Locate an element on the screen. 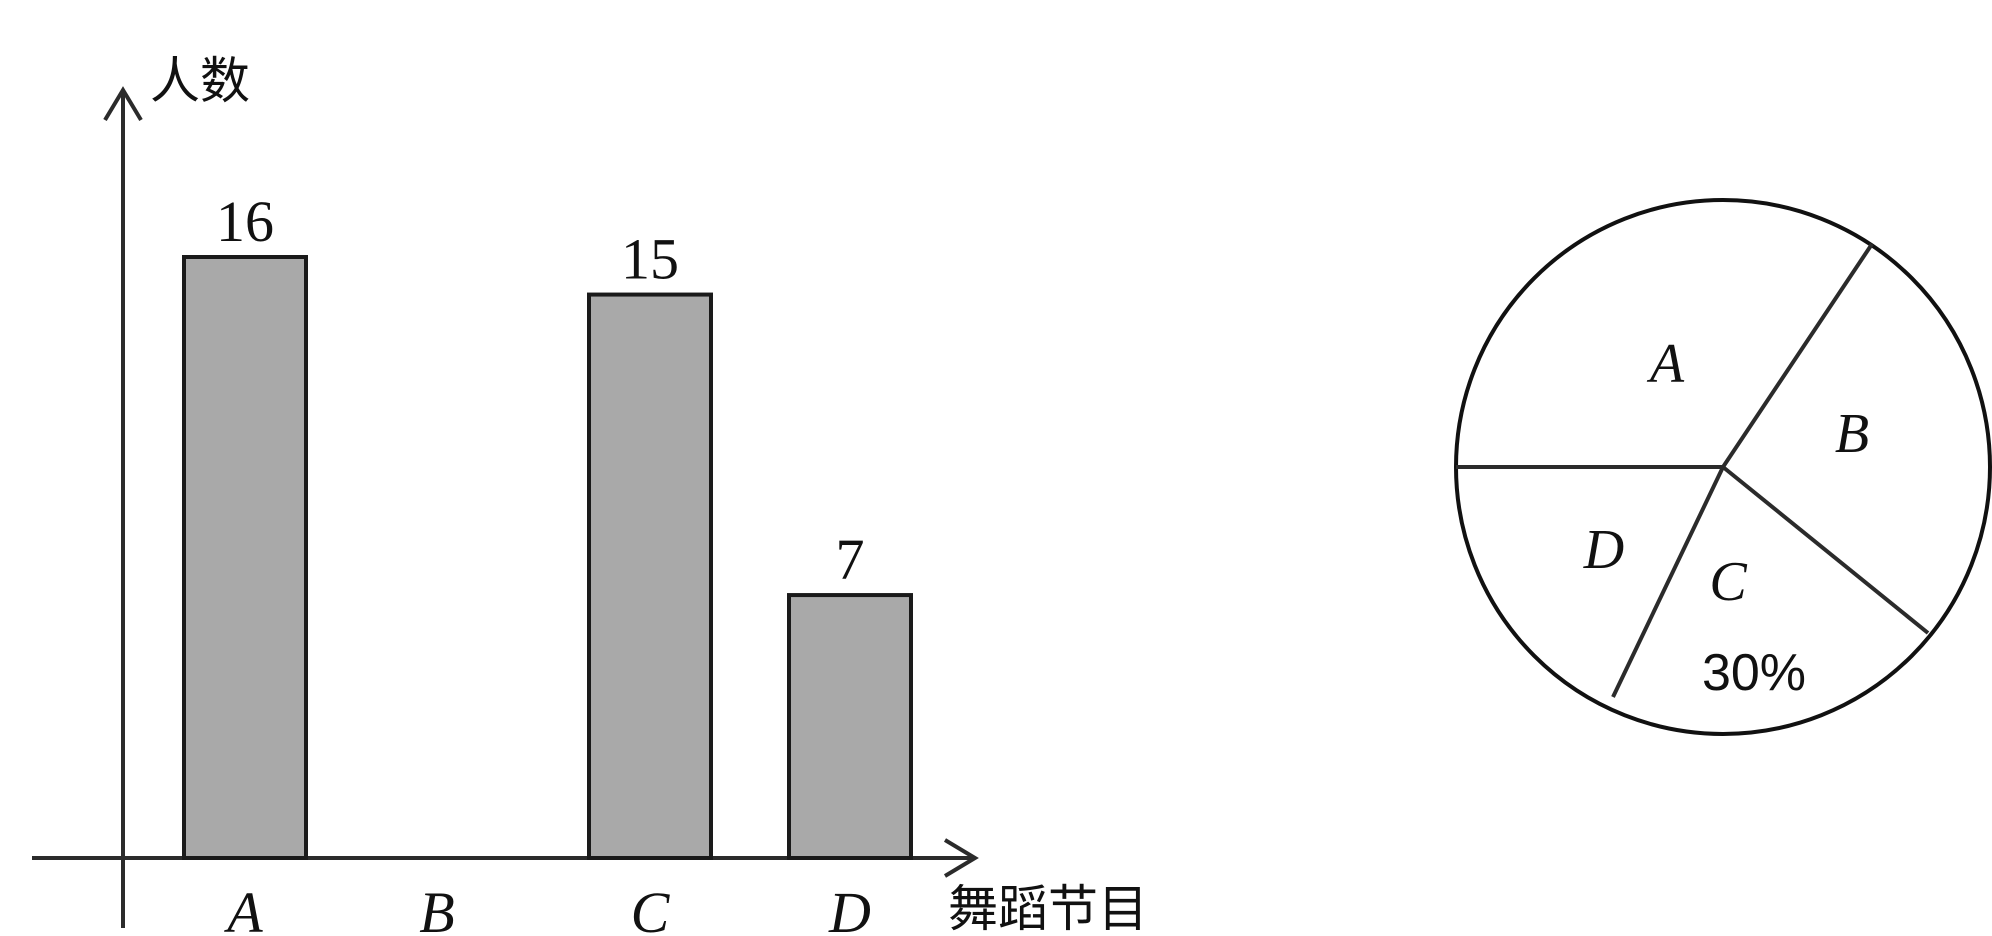 This screenshot has height=936, width=1992. pie-slice-label-A: A is located at coordinates (1665, 364).